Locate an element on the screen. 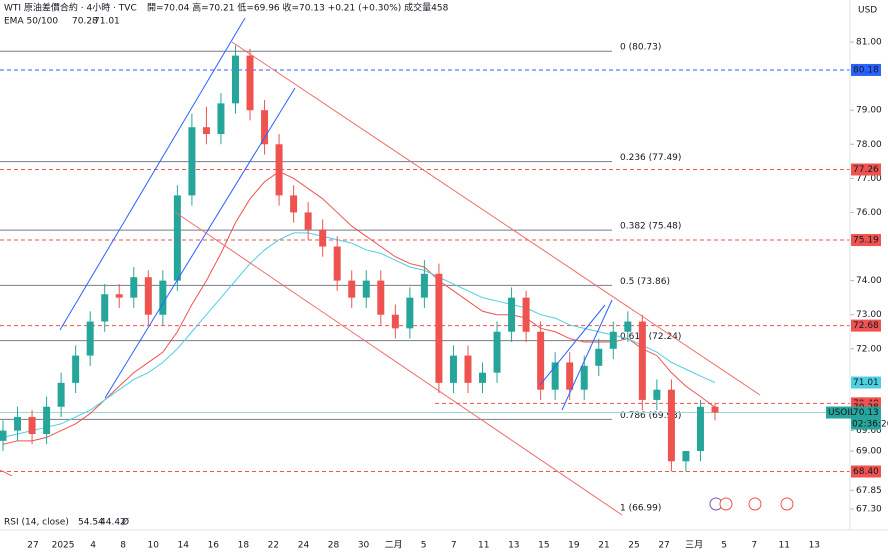 The image size is (888, 552). symbol-tag is located at coordinates (838, 412).